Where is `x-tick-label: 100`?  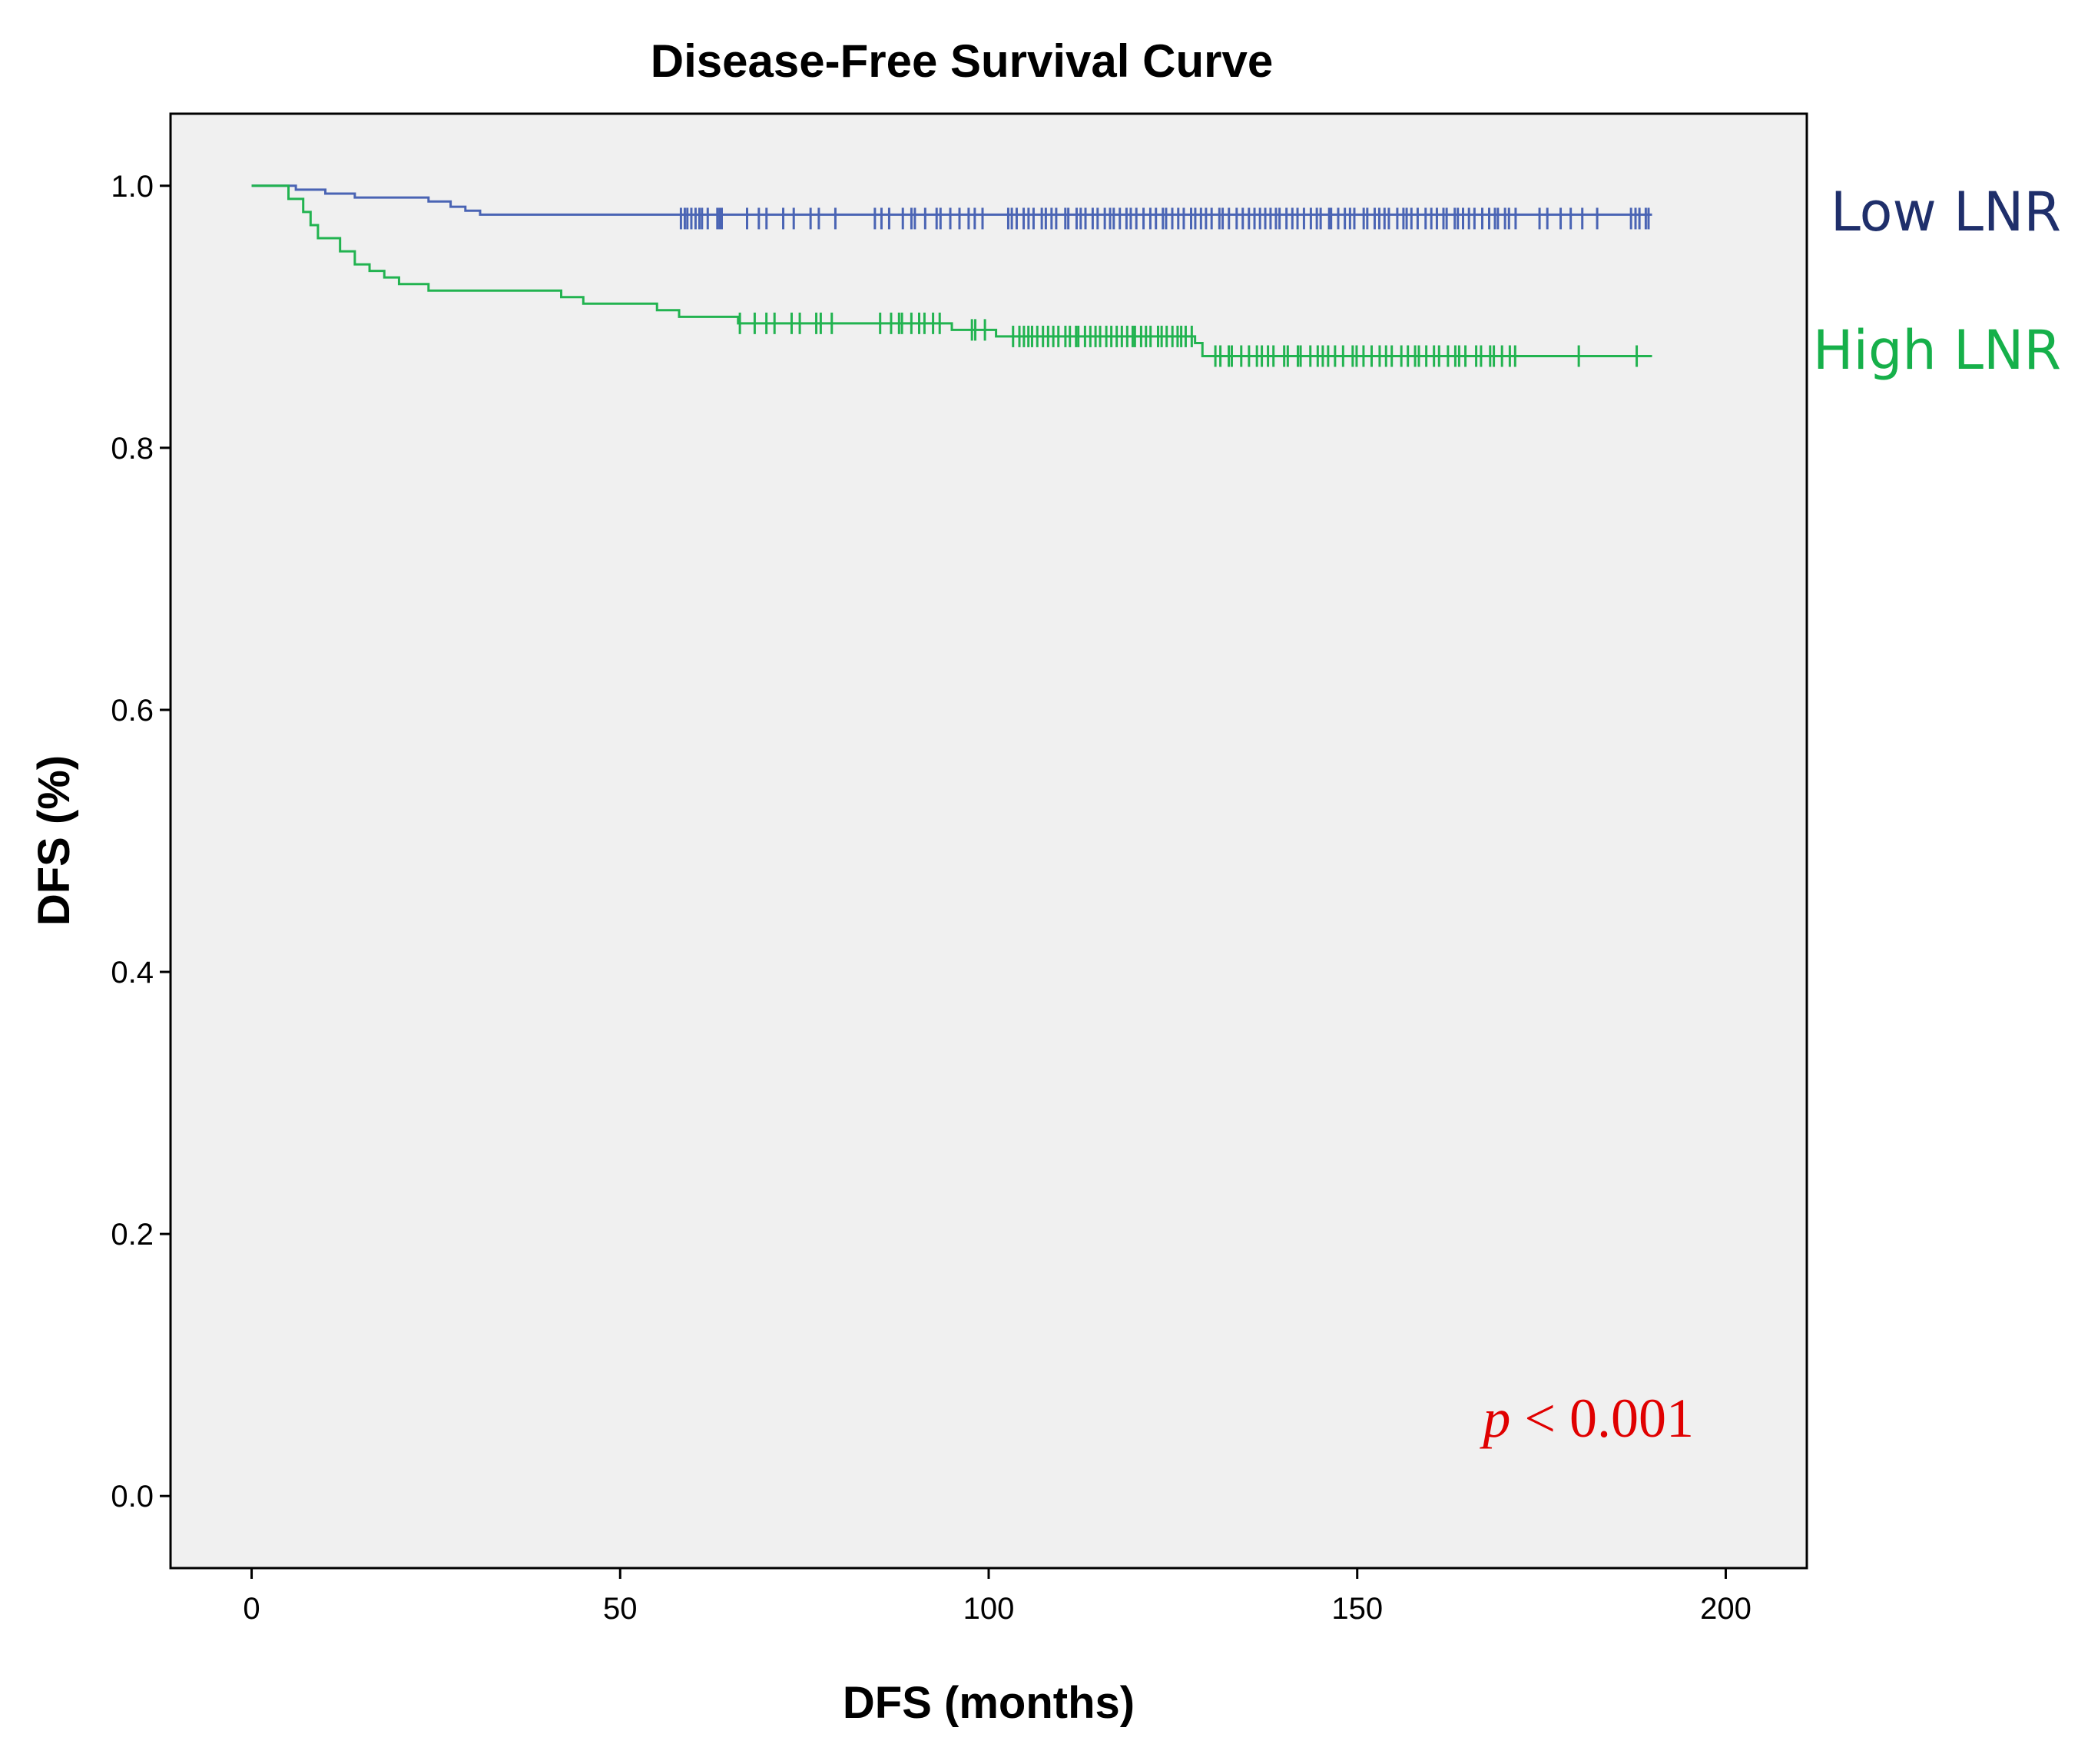
x-tick-label: 100 is located at coordinates (989, 1609).